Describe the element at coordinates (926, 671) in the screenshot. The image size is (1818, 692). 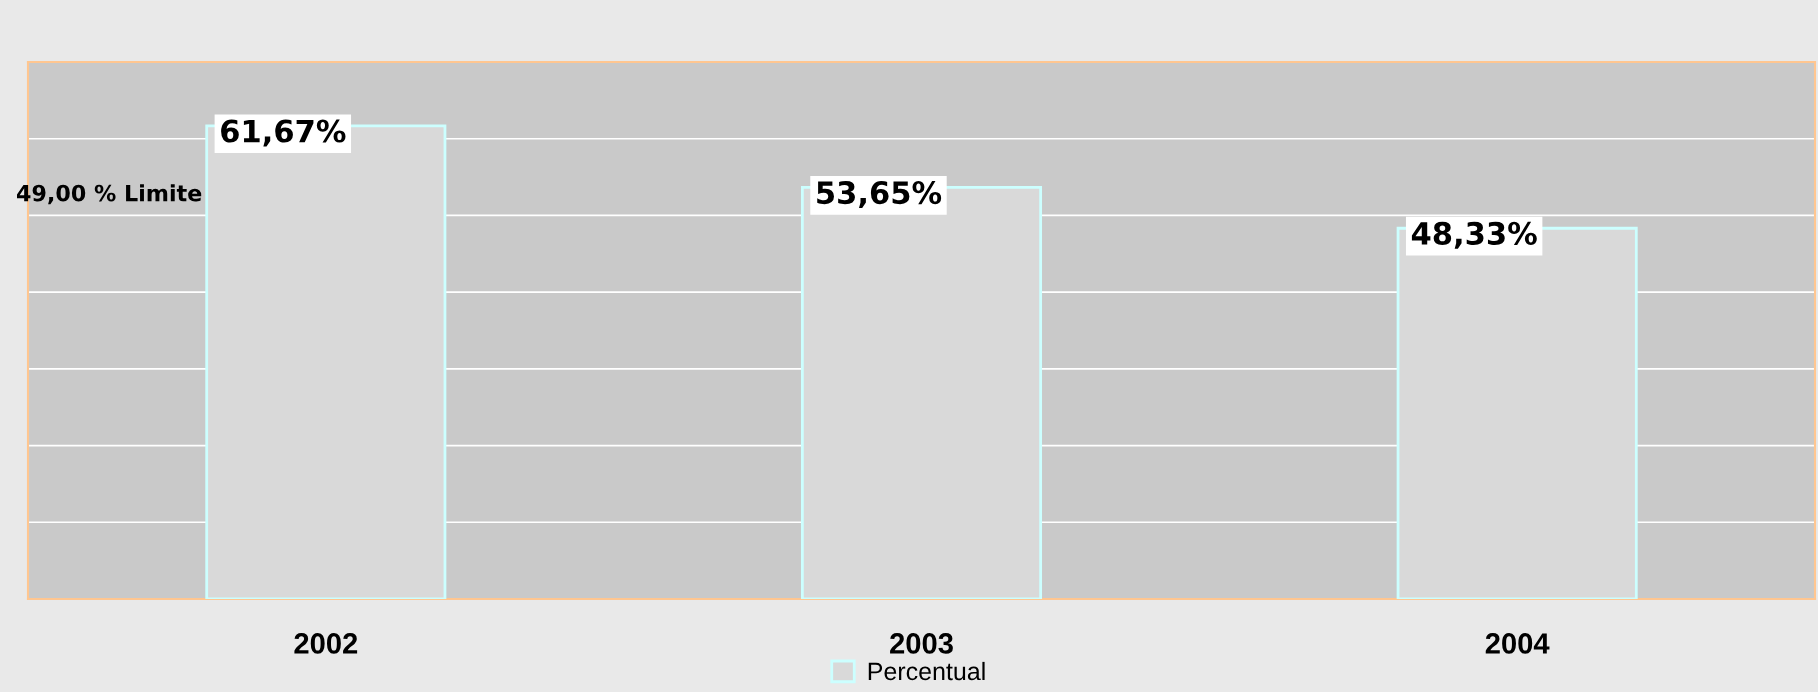
I see `legend-label: Percentual` at that location.